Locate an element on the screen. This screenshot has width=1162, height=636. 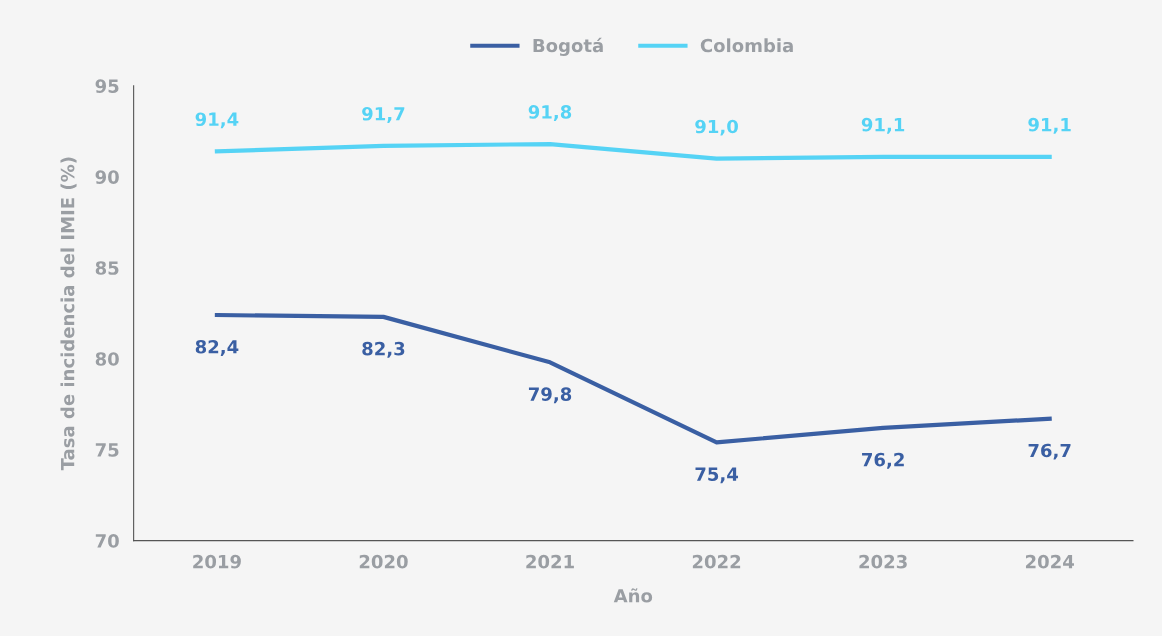
x-tick-label: 2024 is located at coordinates (1049, 561).